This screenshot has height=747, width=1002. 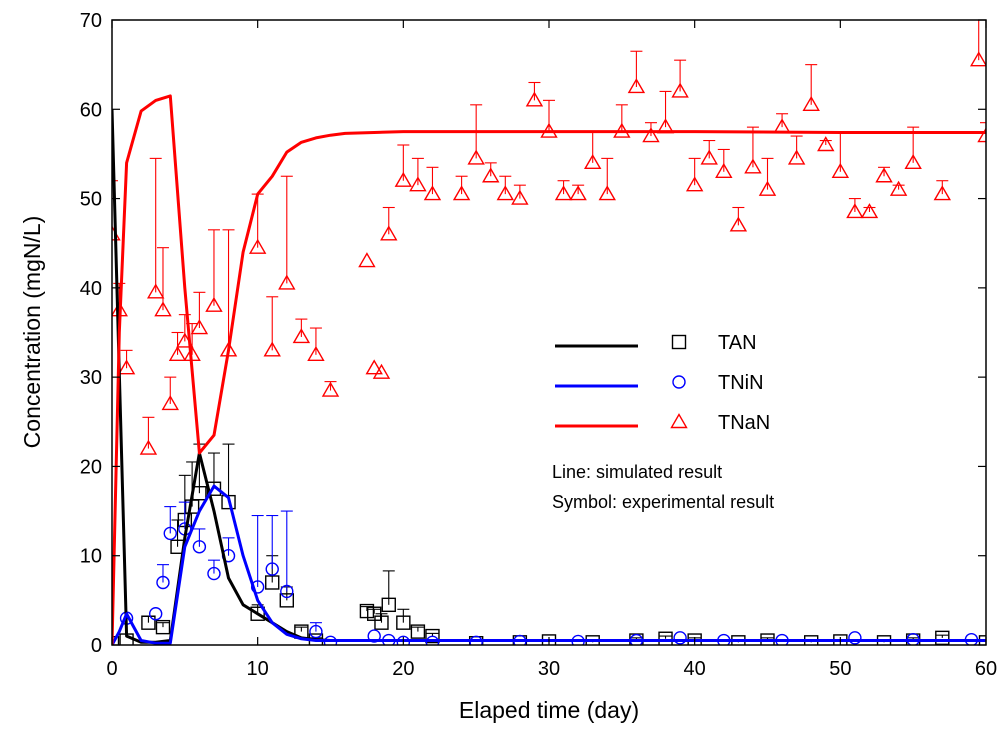 I want to click on y-tick-label: 50, so click(x=91, y=200).